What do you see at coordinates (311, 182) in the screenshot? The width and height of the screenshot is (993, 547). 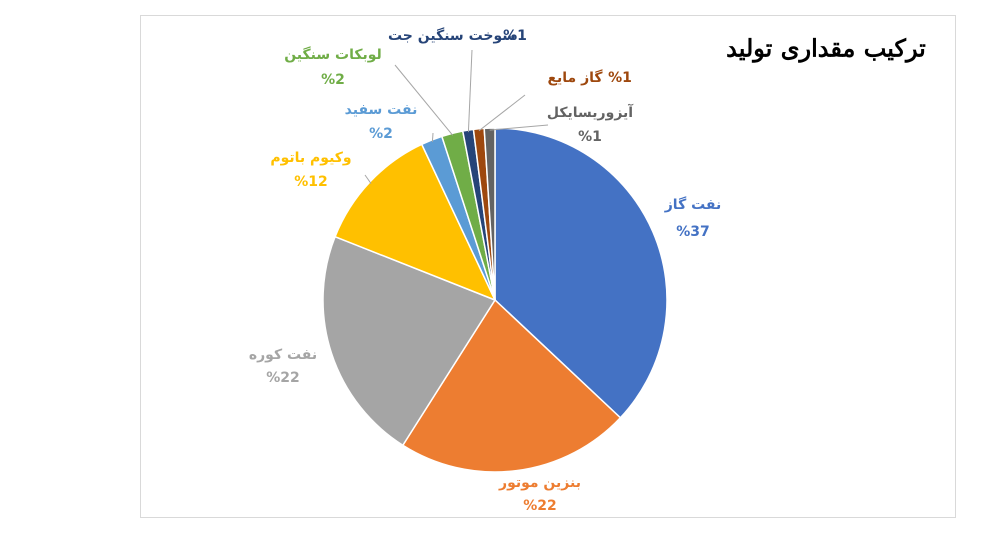 I see `value-label: %12` at bounding box center [311, 182].